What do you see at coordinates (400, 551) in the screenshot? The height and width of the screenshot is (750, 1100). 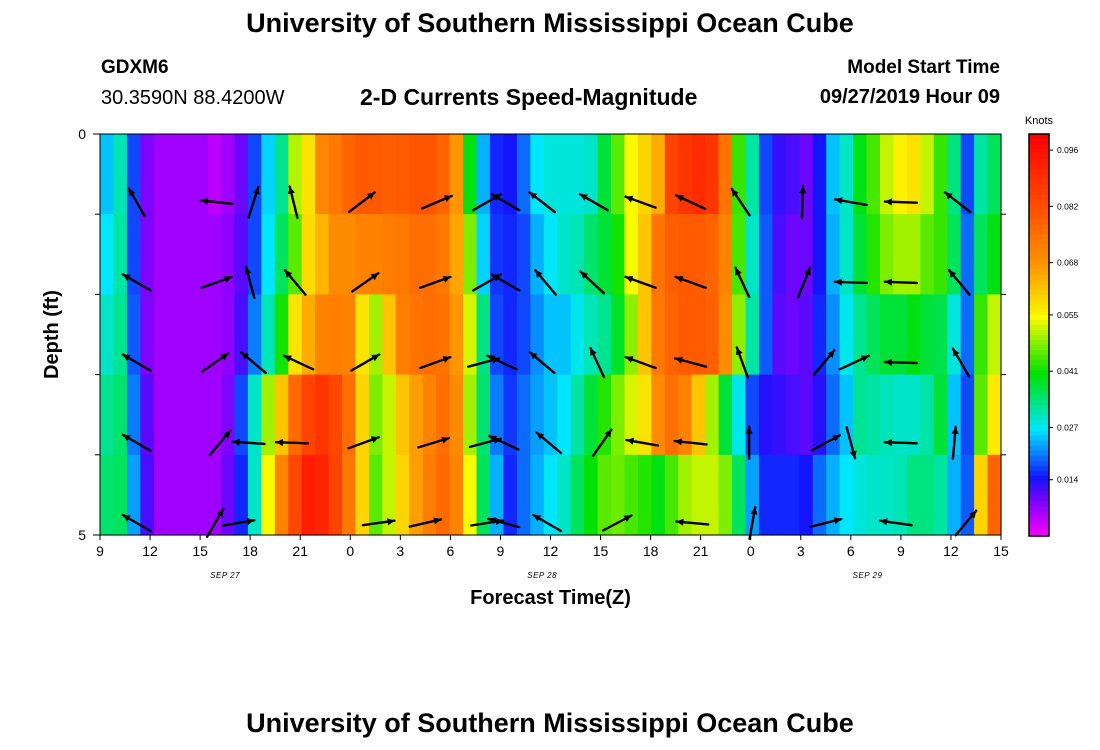 I see `x-tick-label: 3` at bounding box center [400, 551].